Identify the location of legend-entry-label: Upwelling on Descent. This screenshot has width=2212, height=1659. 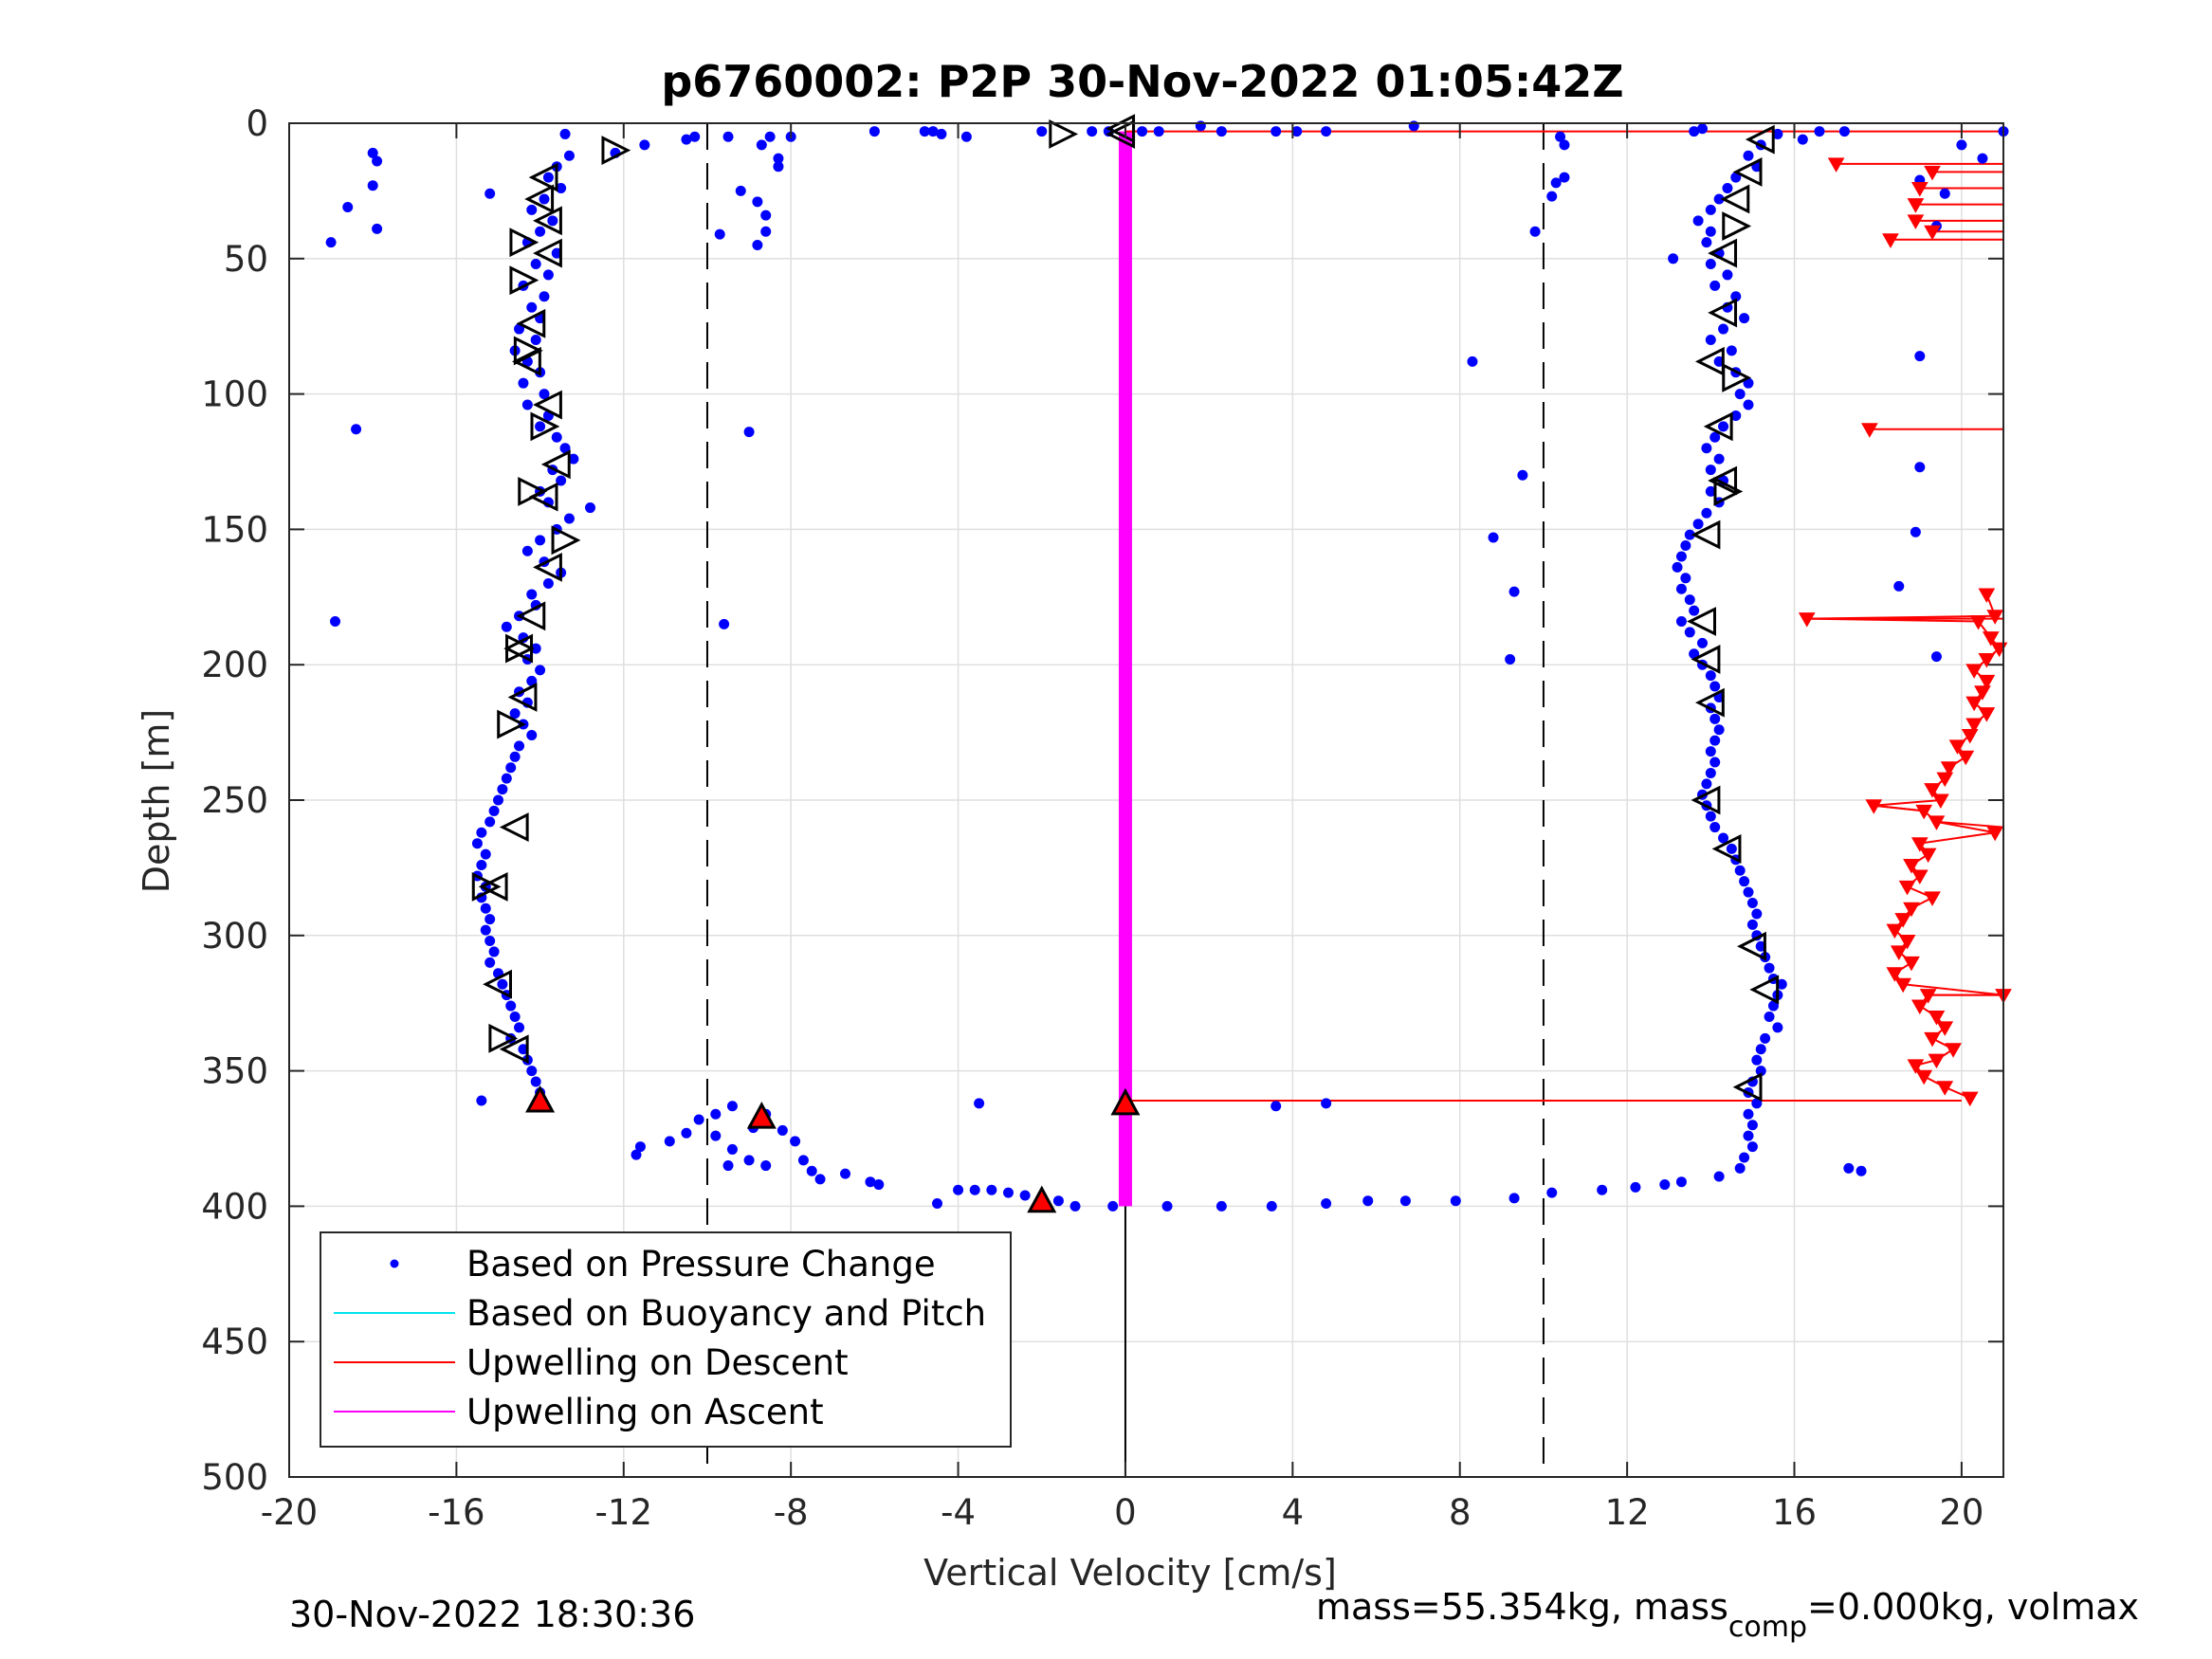
(657, 1362).